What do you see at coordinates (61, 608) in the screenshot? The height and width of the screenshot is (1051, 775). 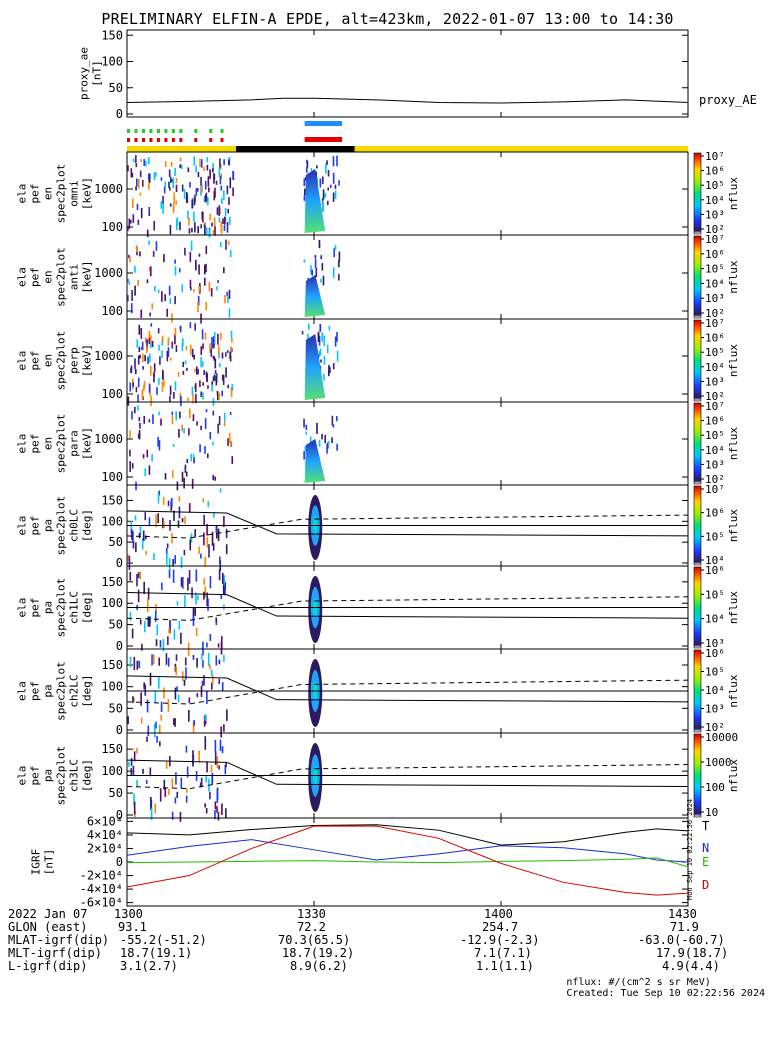 I see `axis-label-line: spec2plot` at bounding box center [61, 608].